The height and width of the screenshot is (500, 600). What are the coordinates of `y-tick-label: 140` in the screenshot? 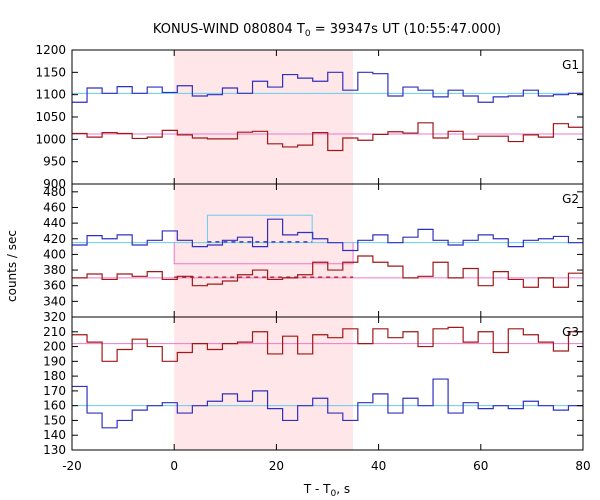 It's located at (54, 435).